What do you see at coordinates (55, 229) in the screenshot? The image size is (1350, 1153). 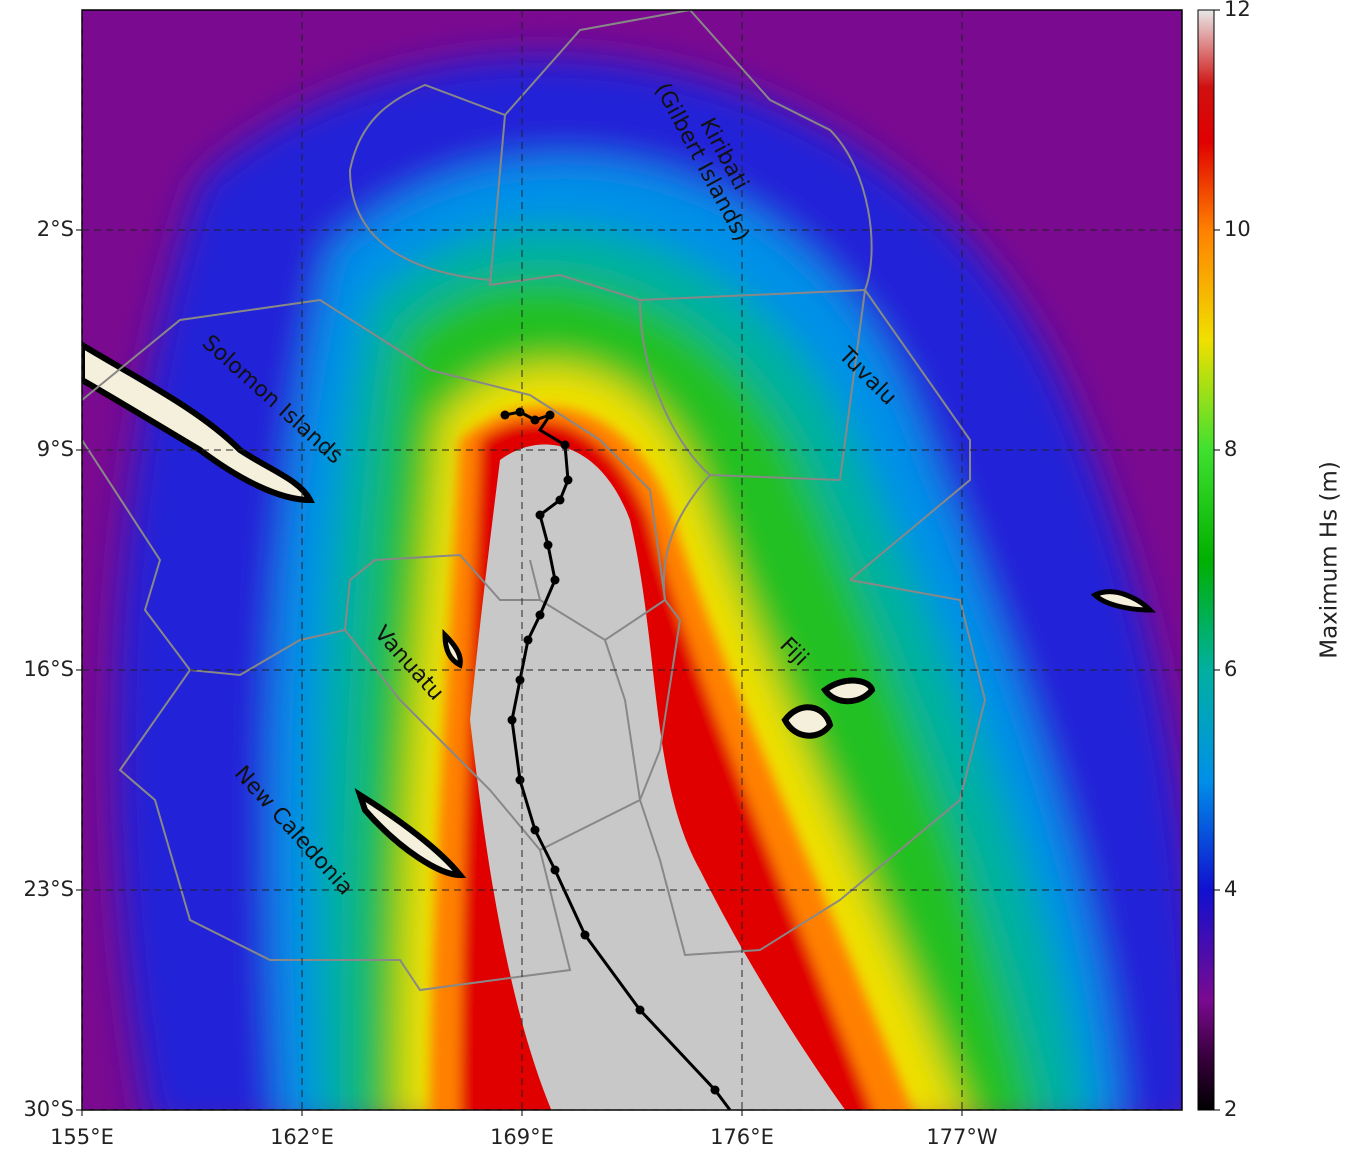 I see `y-tick-label: 2°S` at bounding box center [55, 229].